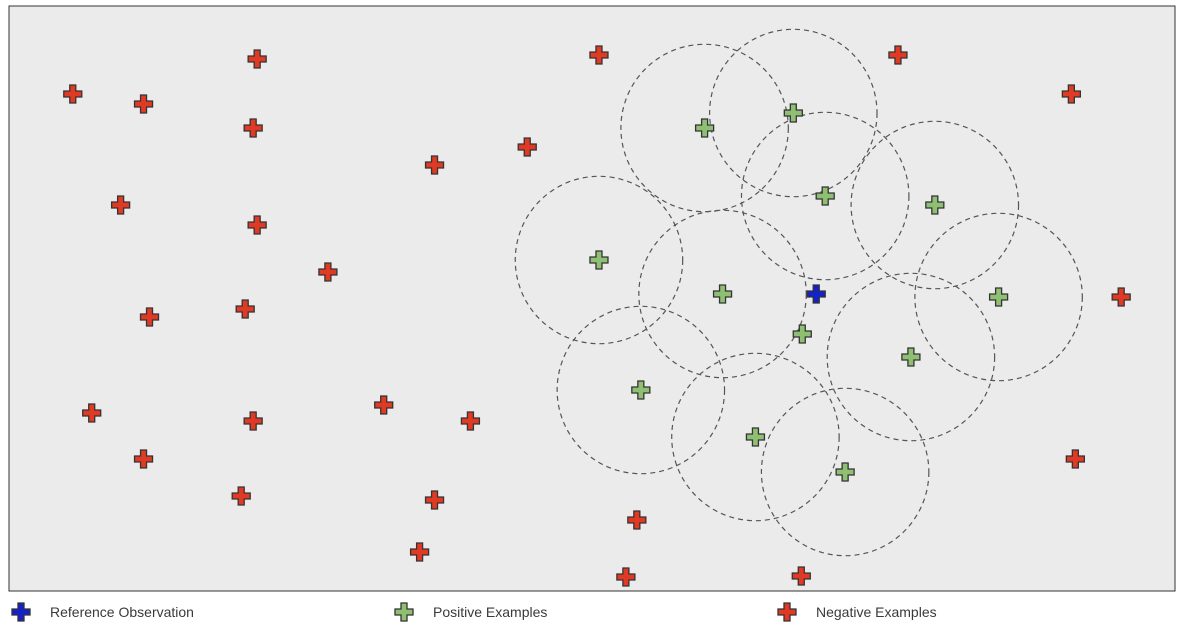 This screenshot has height=627, width=1179. Describe the element at coordinates (876, 612) in the screenshot. I see `legend-label-negative: Negative Examples` at that location.